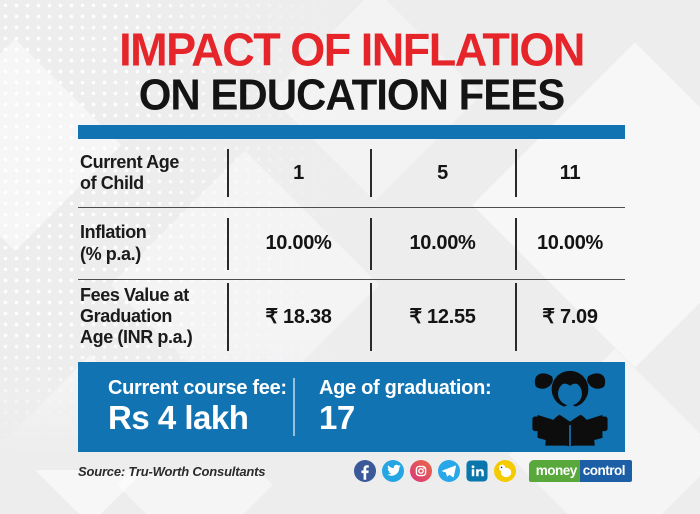 Image resolution: width=700 pixels, height=514 pixels. What do you see at coordinates (113, 232) in the screenshot?
I see `row-label-line: Inflation` at bounding box center [113, 232].